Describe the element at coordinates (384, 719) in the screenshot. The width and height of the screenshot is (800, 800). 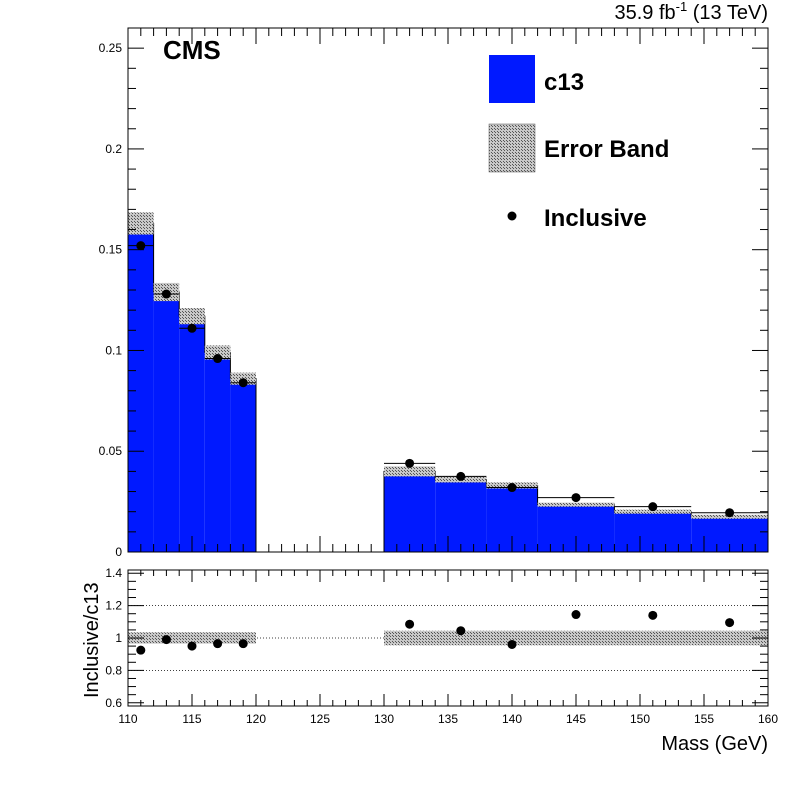
I see `ratio-xtick-label: 130` at that location.